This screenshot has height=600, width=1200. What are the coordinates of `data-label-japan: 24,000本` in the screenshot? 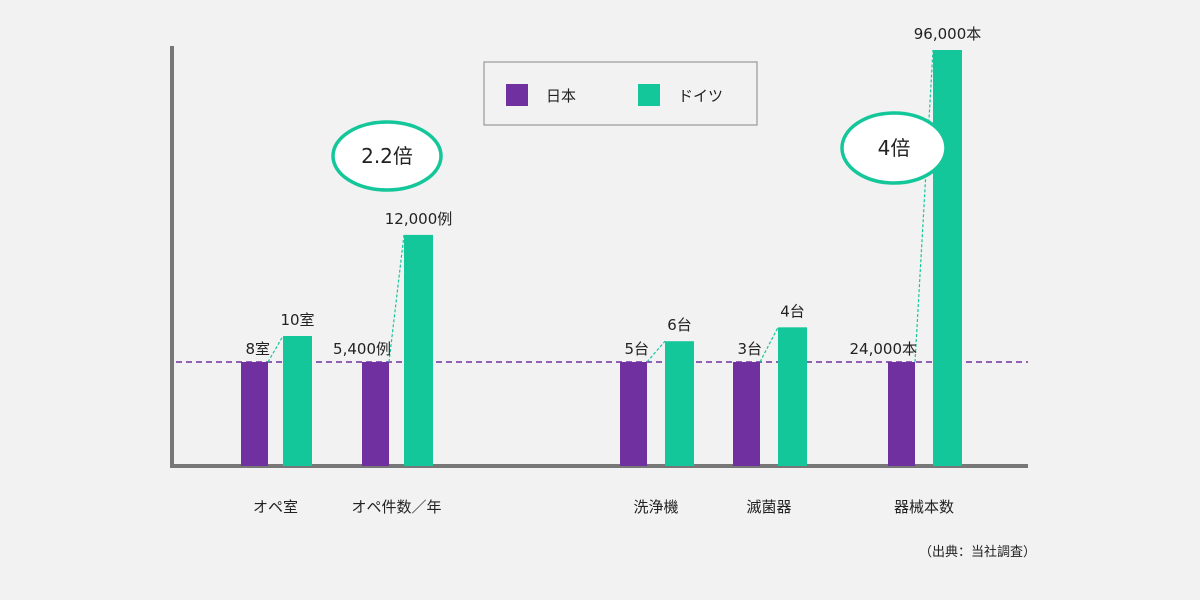 It's located at (884, 349).